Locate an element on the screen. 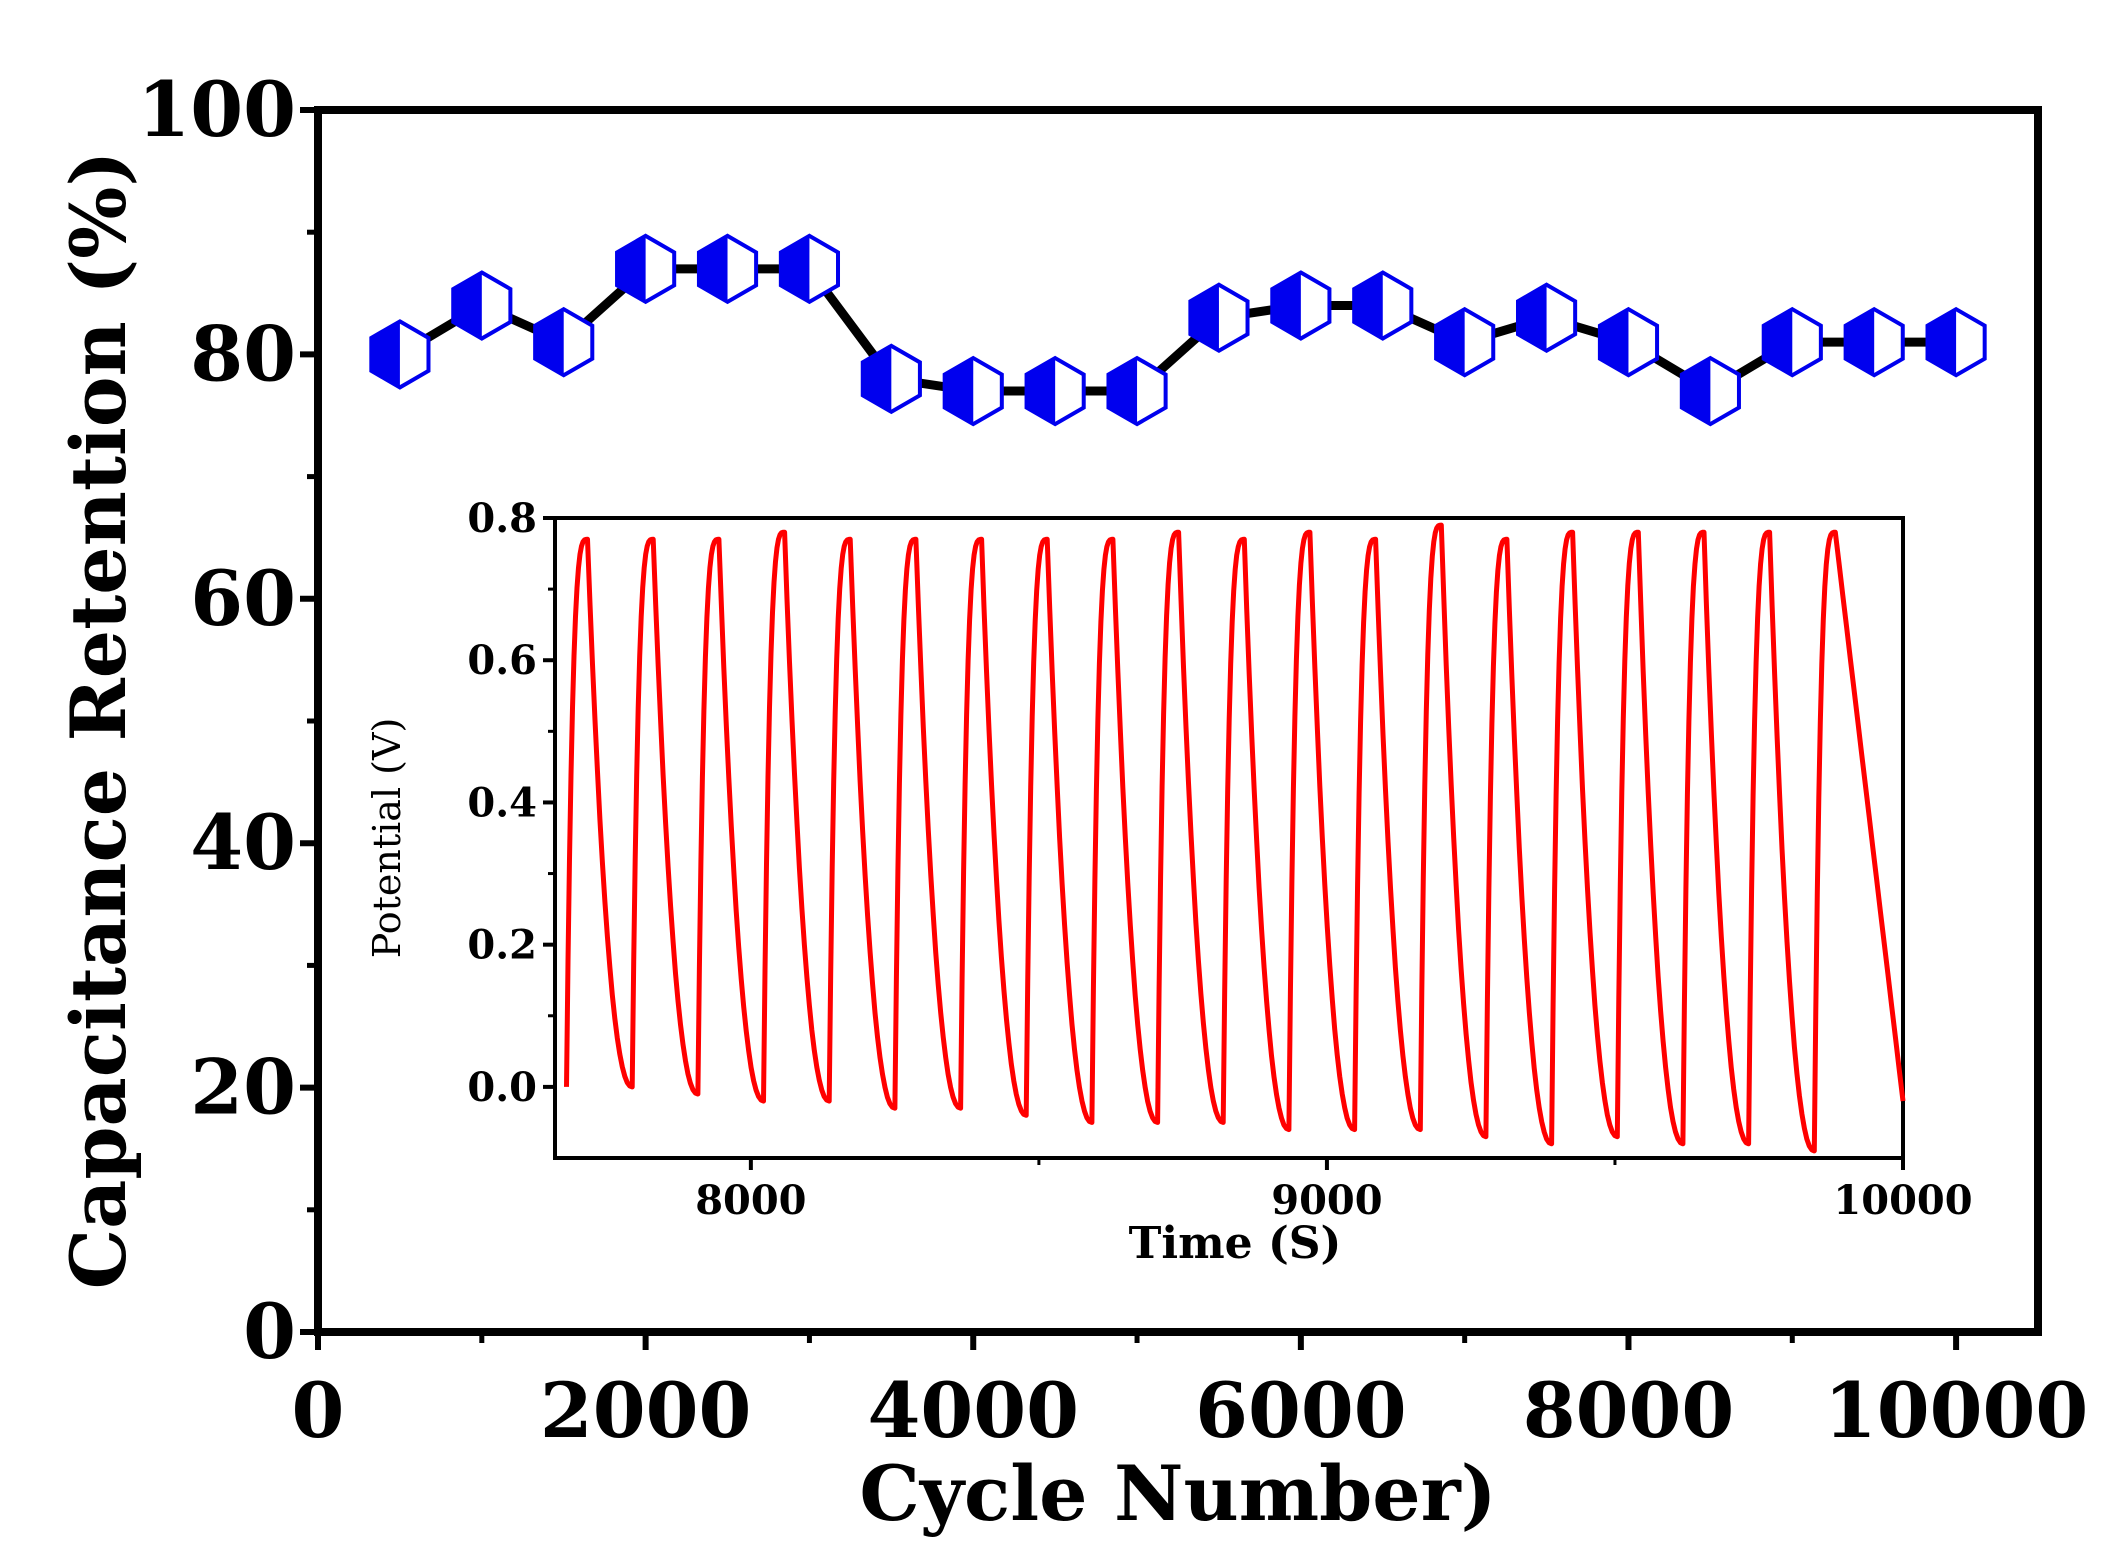  inset-y-tick-label: 0.0 is located at coordinates (502, 1087).